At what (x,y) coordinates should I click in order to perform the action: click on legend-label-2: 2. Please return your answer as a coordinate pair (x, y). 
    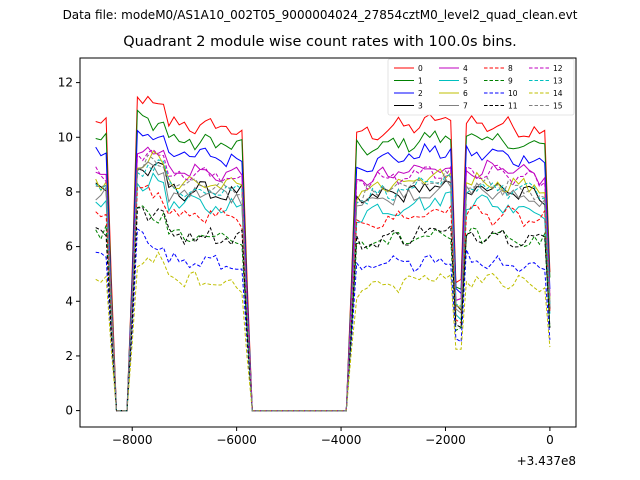
    Looking at the image, I should click on (420, 93).